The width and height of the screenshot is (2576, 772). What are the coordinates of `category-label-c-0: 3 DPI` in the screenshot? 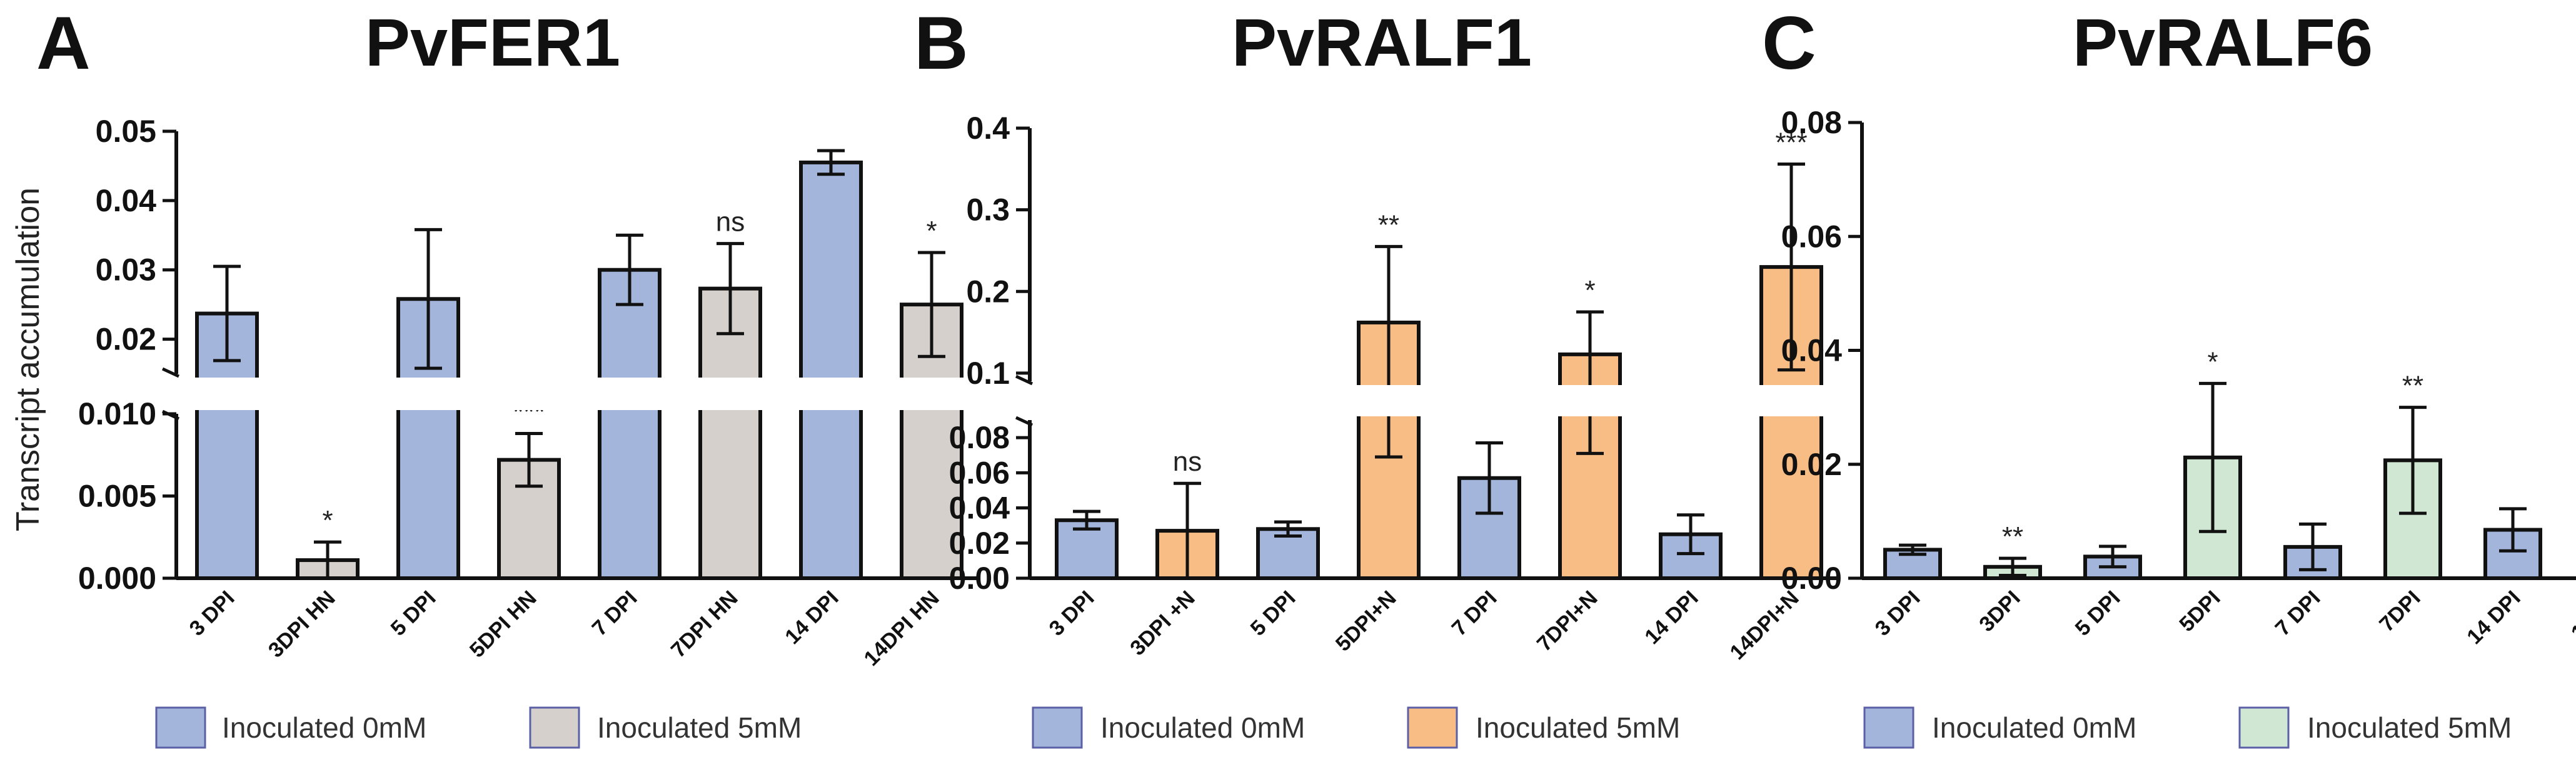 It's located at (1898, 613).